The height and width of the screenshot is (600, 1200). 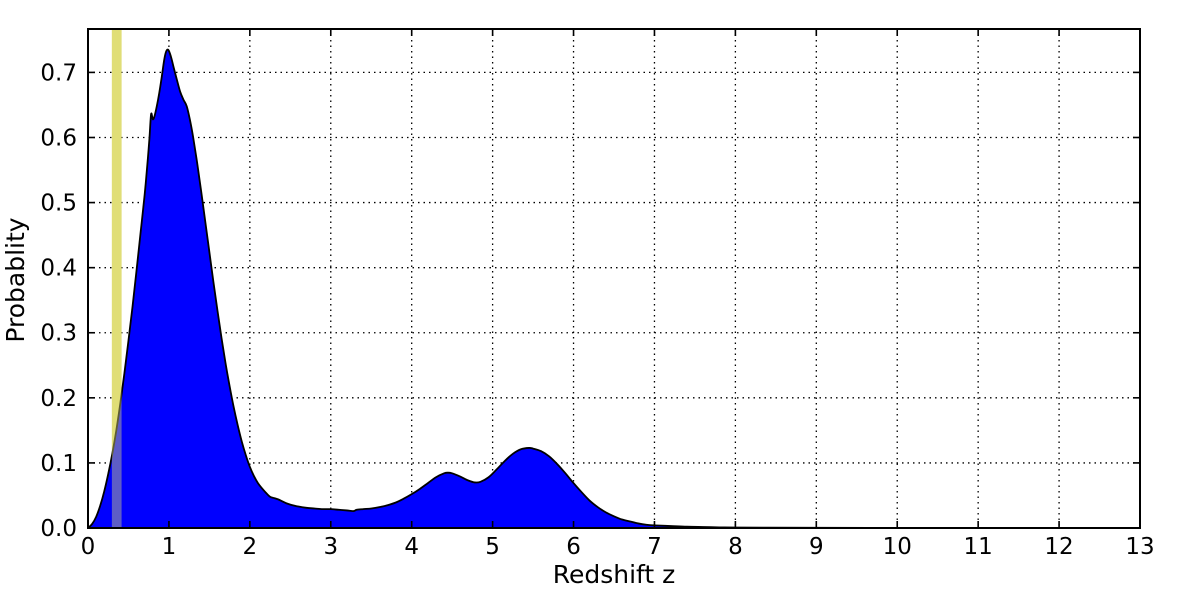 What do you see at coordinates (58, 529) in the screenshot?
I see `y-tick-label: 0.0` at bounding box center [58, 529].